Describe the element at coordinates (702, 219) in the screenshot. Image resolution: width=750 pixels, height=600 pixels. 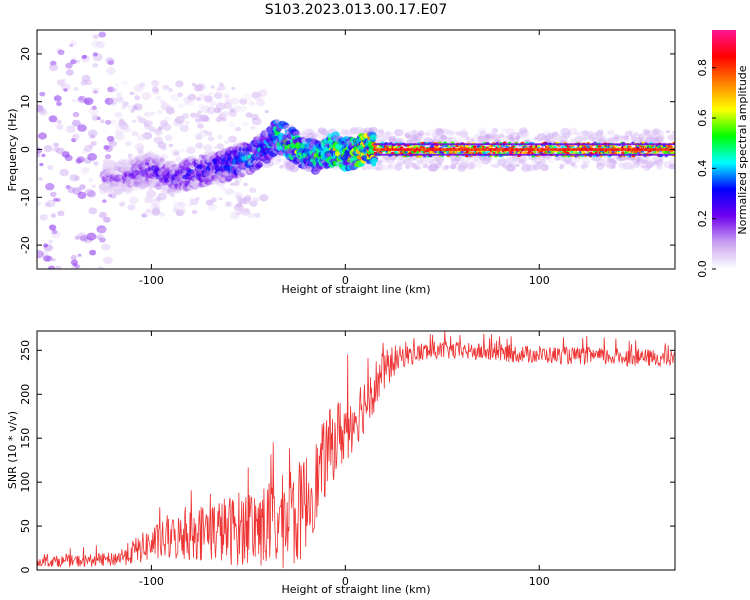
I see `colorbar-tick-label: 0.2` at that location.